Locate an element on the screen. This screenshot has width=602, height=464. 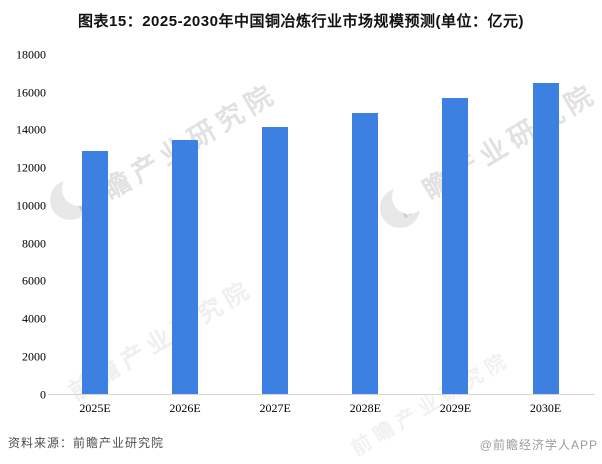
y-tick-label: 4000 is located at coordinates (34, 318).